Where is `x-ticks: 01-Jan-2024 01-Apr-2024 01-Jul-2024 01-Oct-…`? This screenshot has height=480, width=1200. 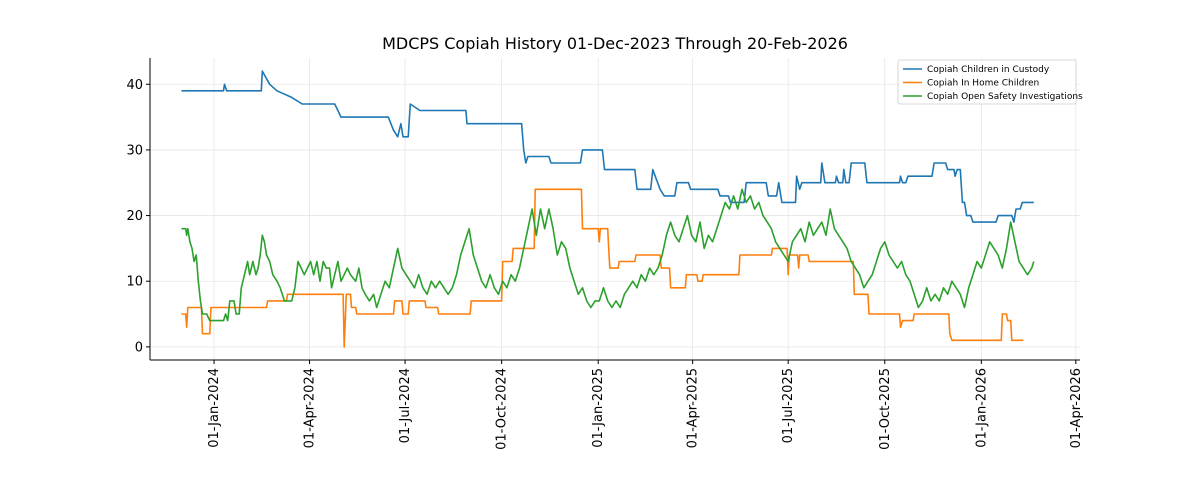 x-ticks: 01-Jan-2024 01-Apr-2024 01-Jul-2024 01-Oct-… is located at coordinates (645, 405).